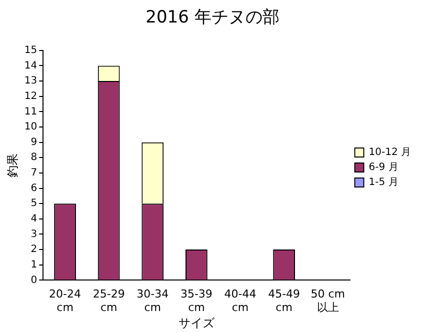 This screenshot has width=431, height=333. Describe the element at coordinates (34, 204) in the screenshot. I see `y-tick-label: 5` at that location.